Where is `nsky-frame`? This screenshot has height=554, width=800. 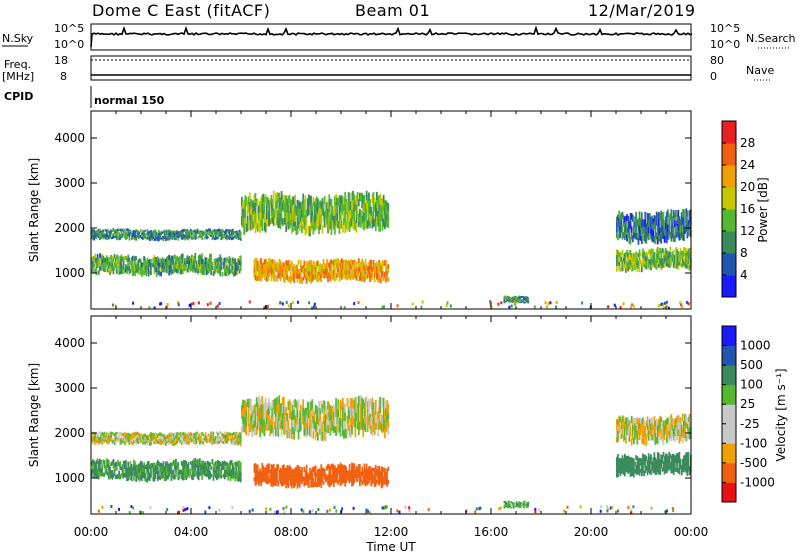 nsky-frame is located at coordinates (391, 37).